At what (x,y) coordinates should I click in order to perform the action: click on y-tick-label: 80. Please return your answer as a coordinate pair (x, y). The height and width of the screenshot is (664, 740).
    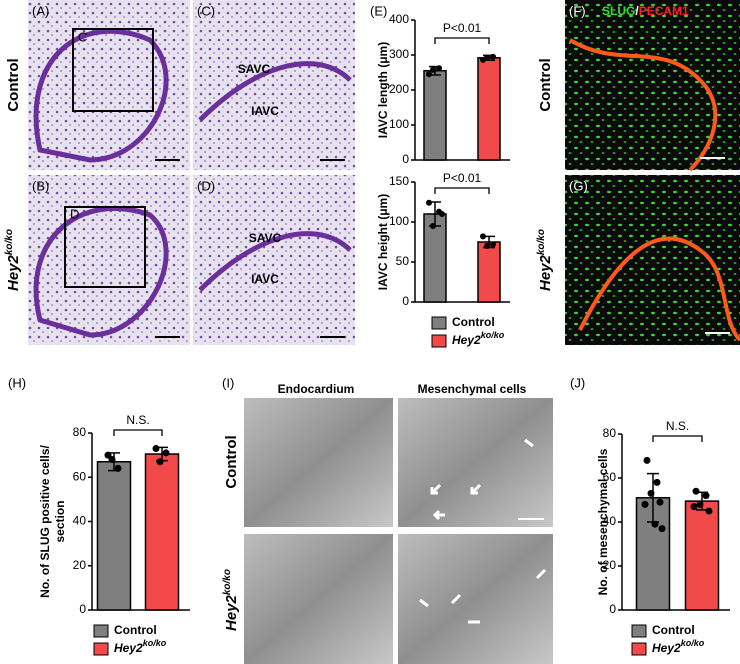
    Looking at the image, I should click on (610, 433).